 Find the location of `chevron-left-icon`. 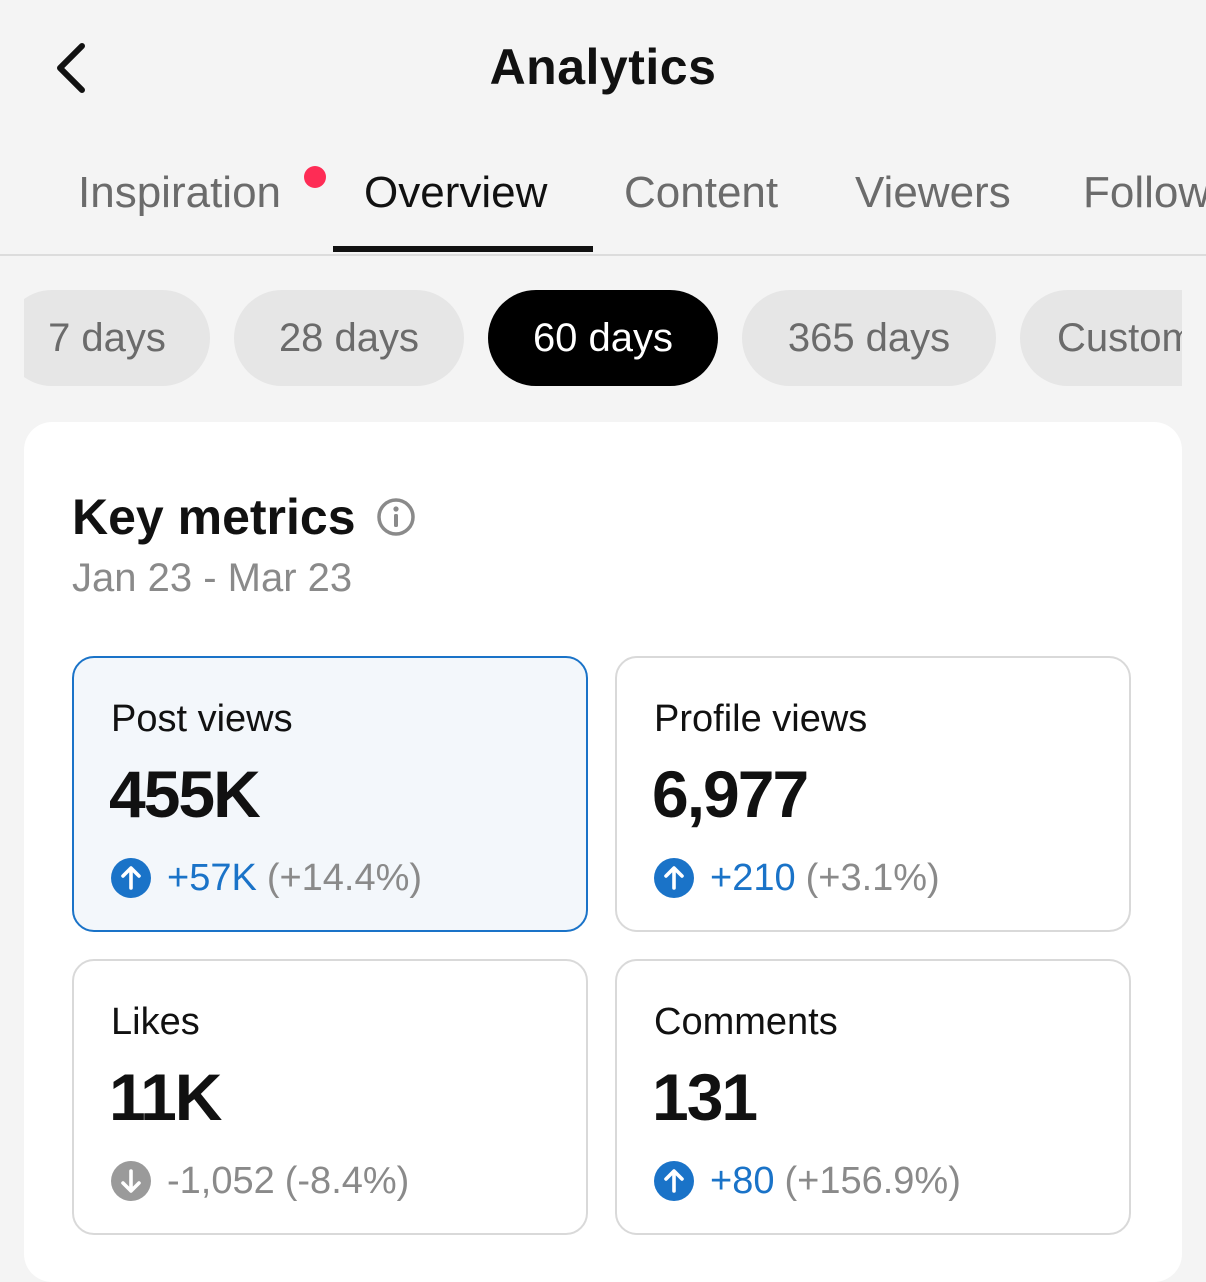

chevron-left-icon is located at coordinates (71, 68).